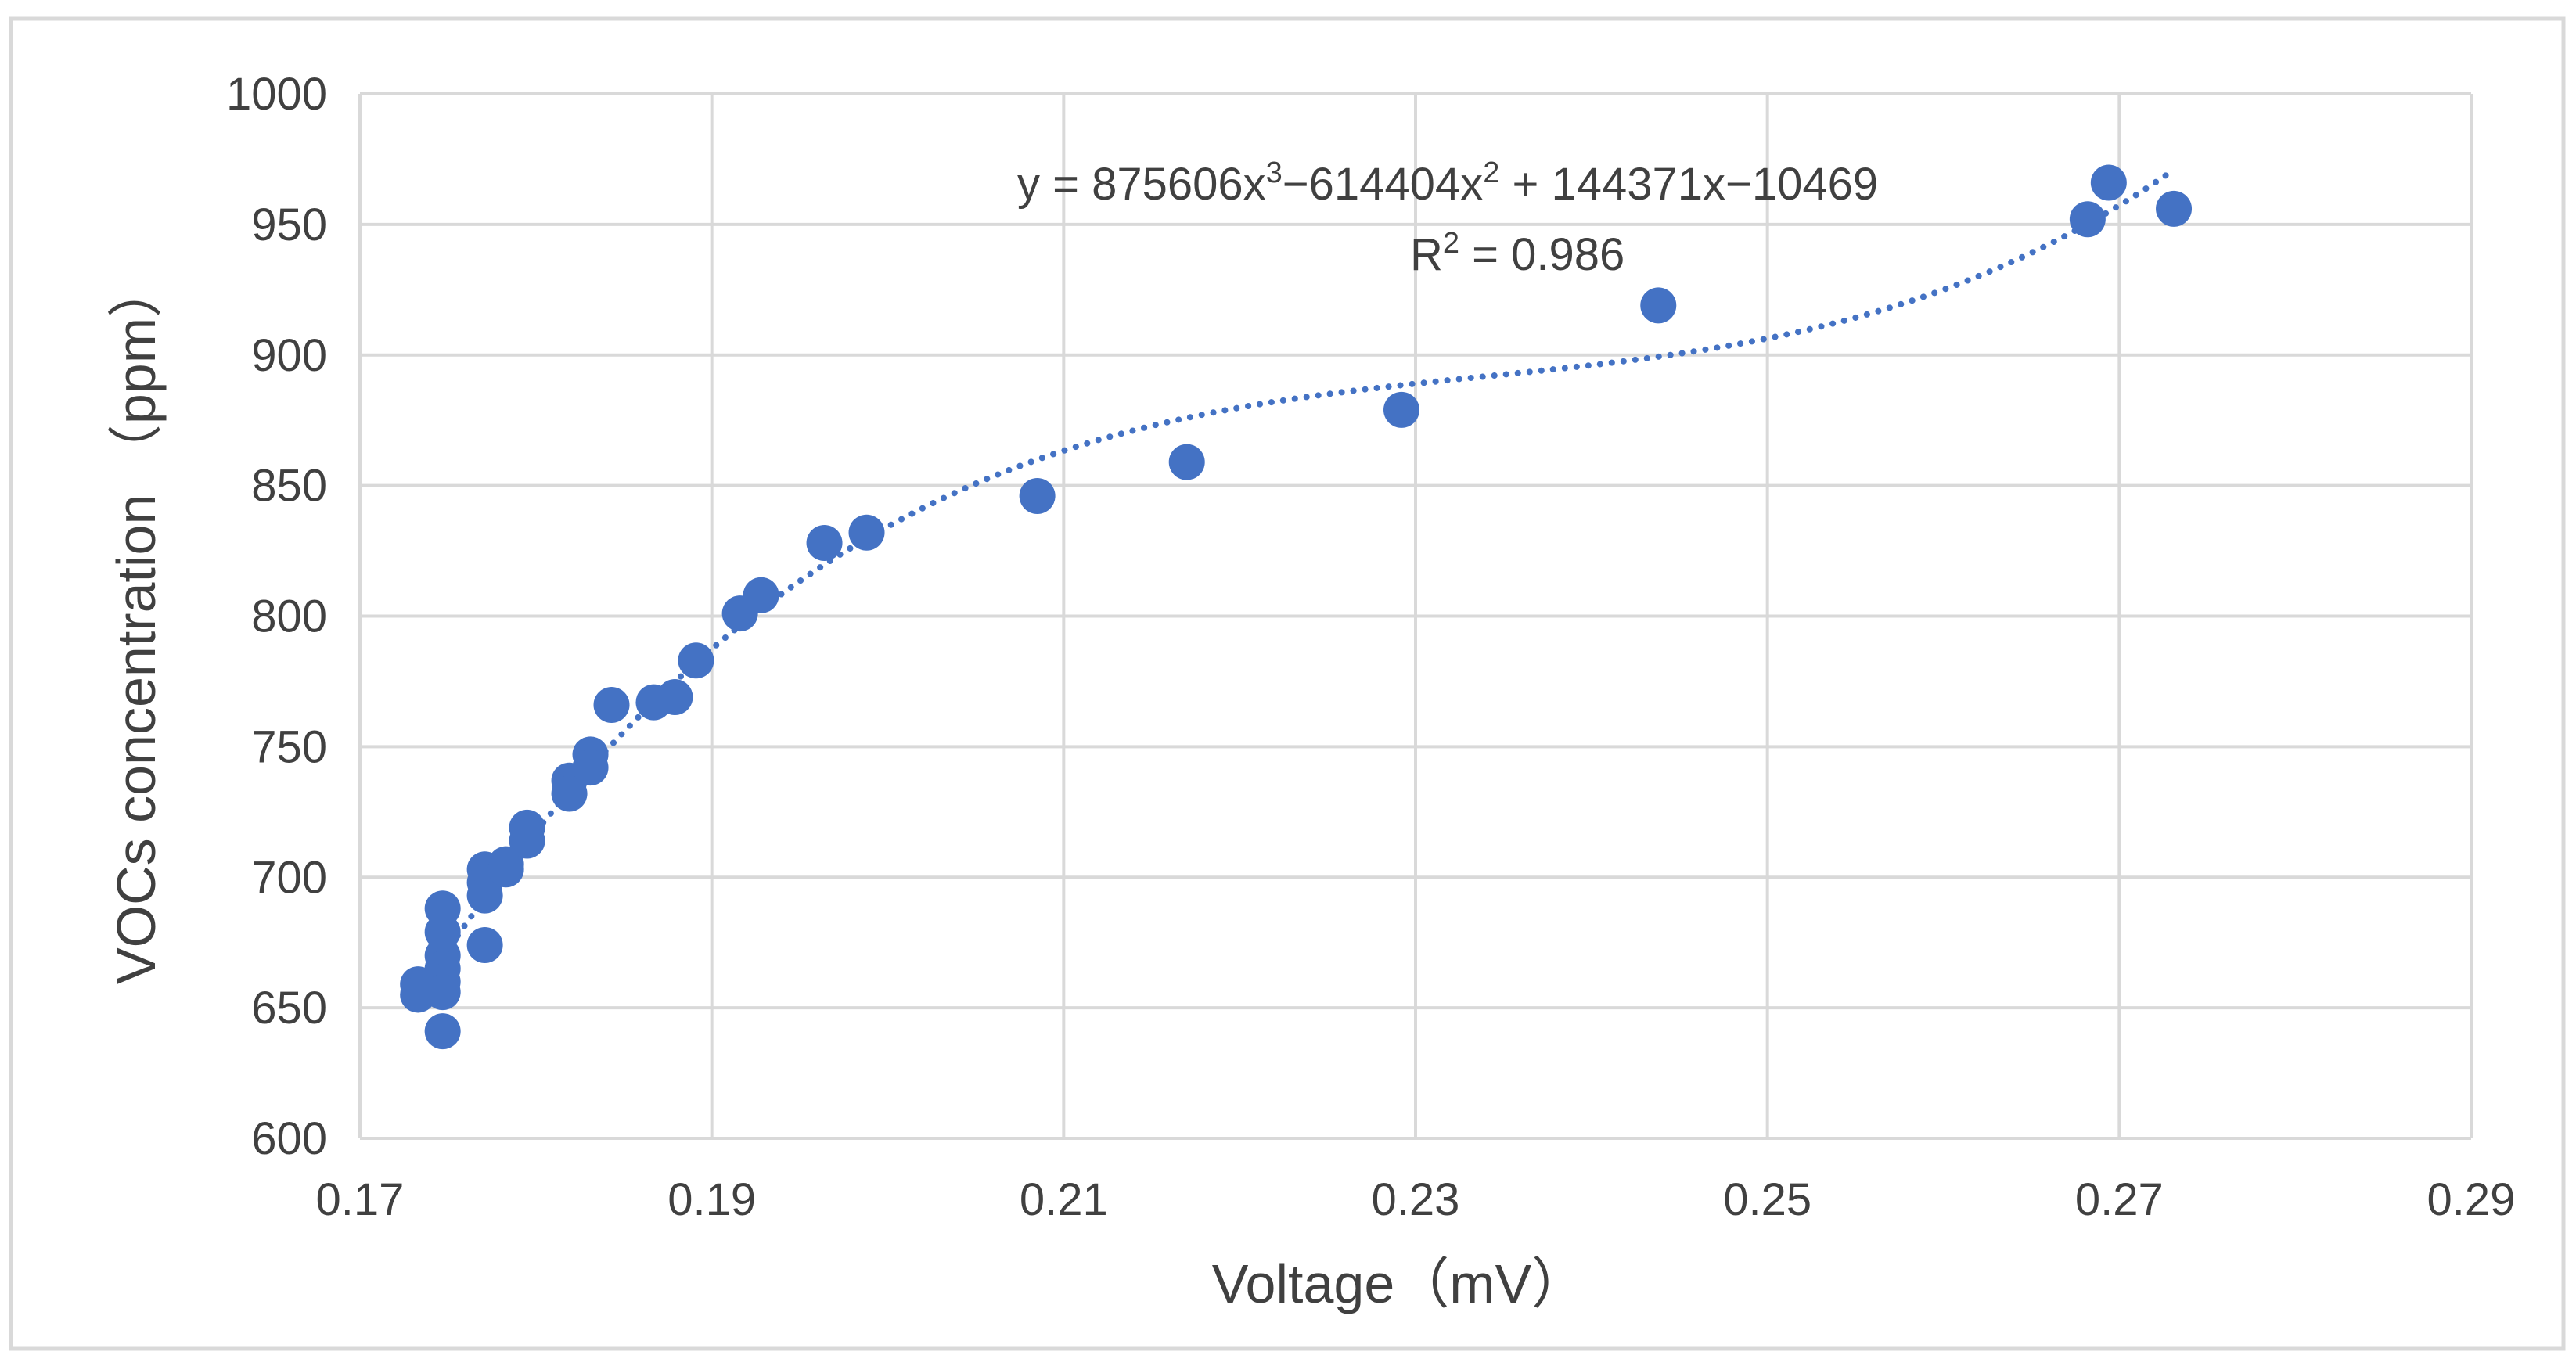 The image size is (2576, 1366). Describe the element at coordinates (2120, 1199) in the screenshot. I see `x-tick-label: 0.27` at that location.